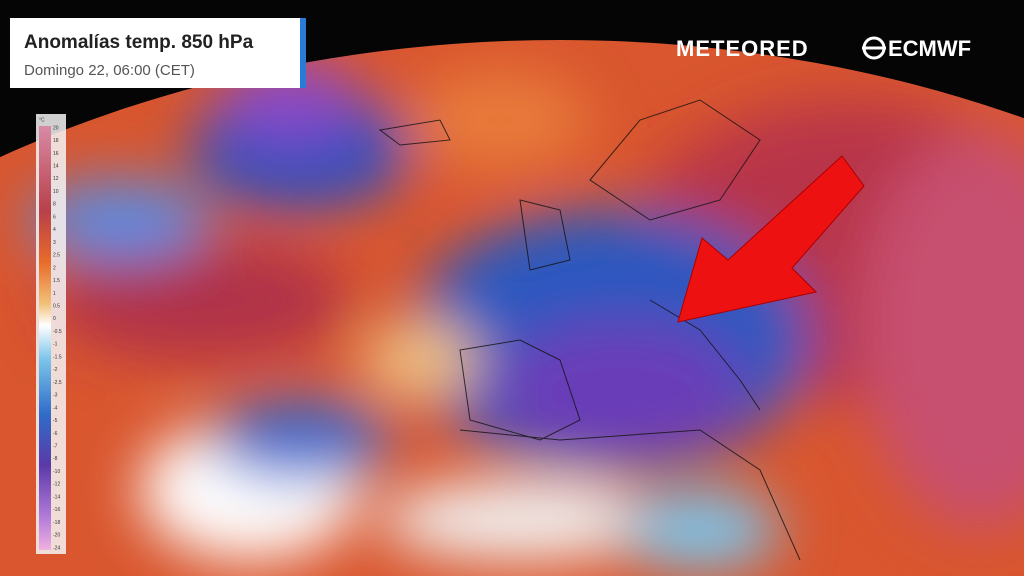  What do you see at coordinates (55, 345) in the screenshot?
I see `legend-label: -1` at bounding box center [55, 345].